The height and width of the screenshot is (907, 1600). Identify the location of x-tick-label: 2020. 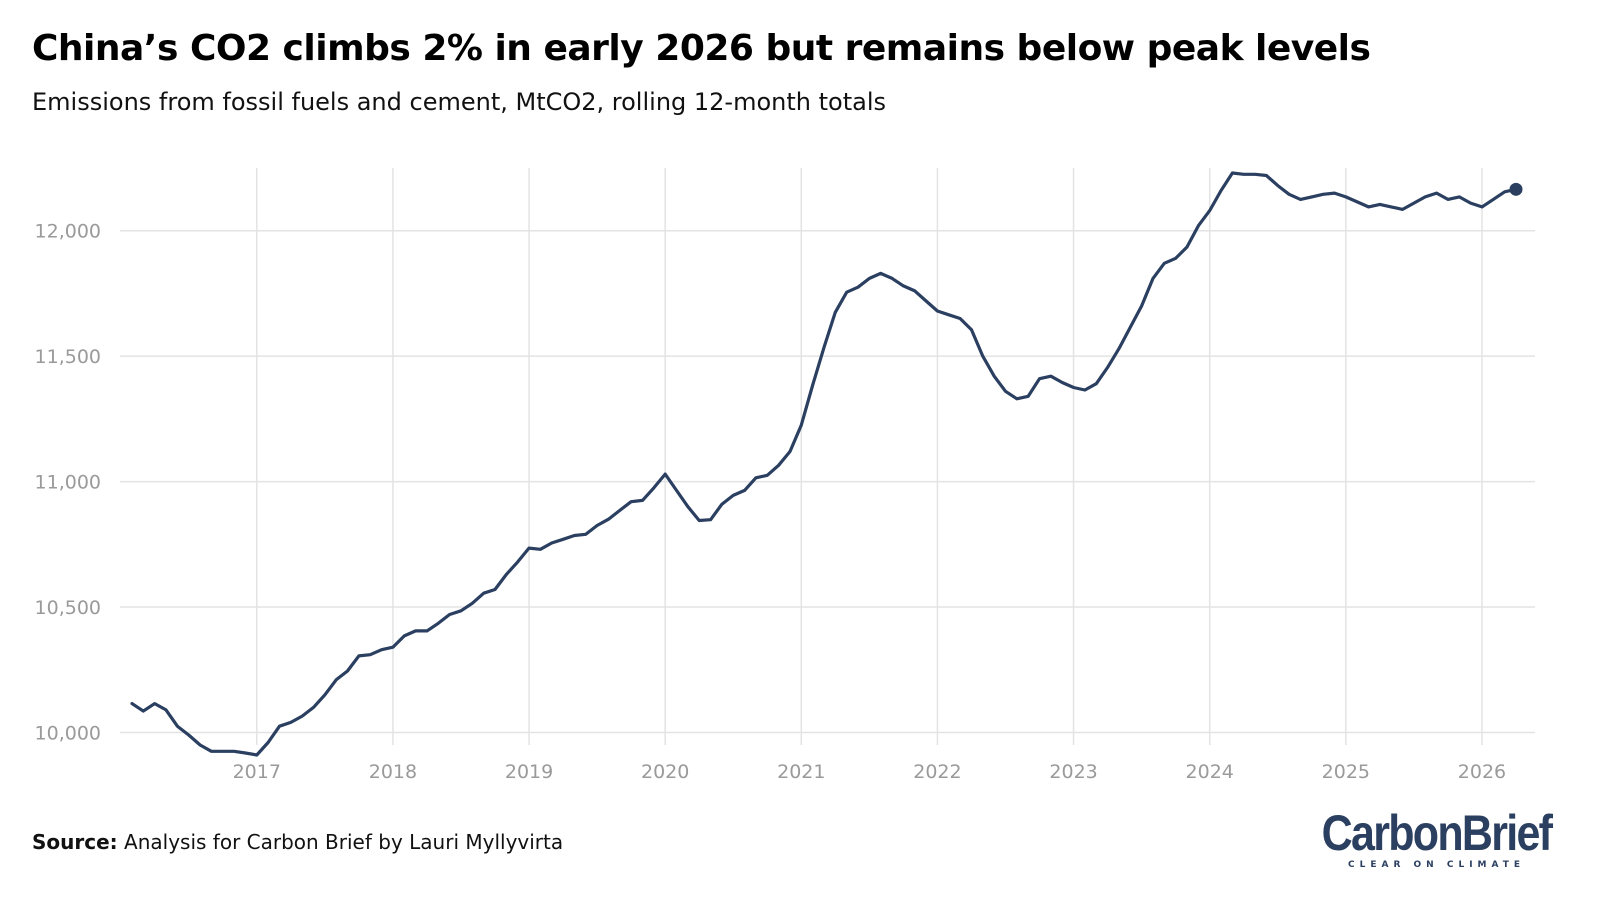
(665, 772).